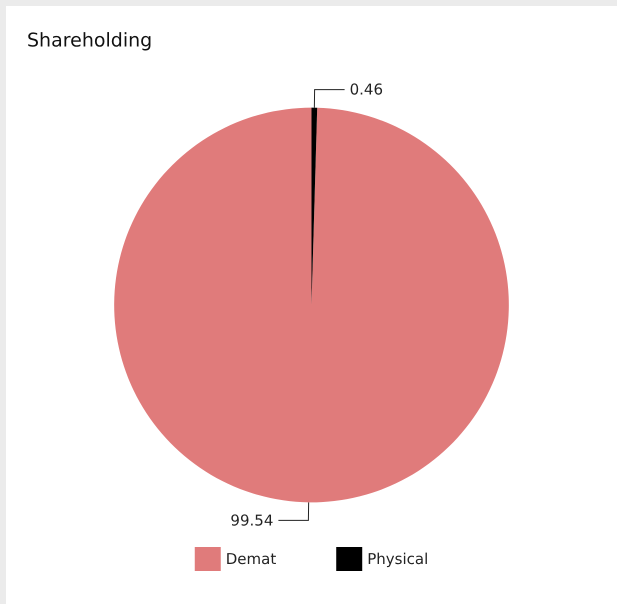 The width and height of the screenshot is (617, 604). Describe the element at coordinates (397, 559) in the screenshot. I see `legend-label: Physical` at that location.